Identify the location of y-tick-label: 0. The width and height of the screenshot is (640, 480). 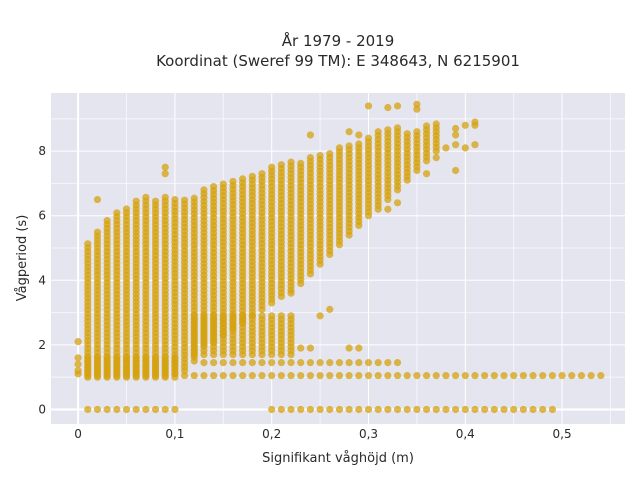
(42, 409).